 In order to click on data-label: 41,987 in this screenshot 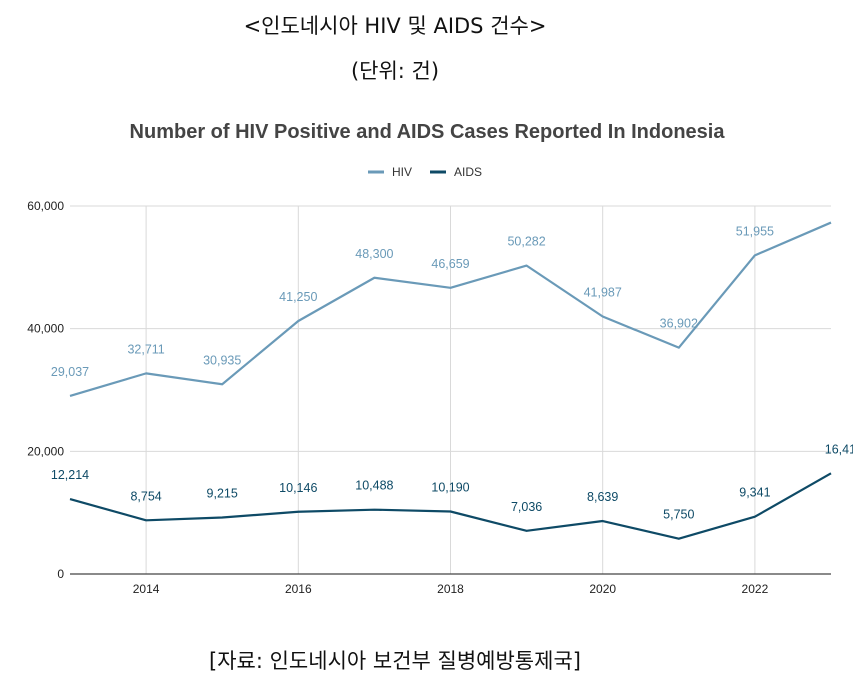, I will do `click(603, 292)`.